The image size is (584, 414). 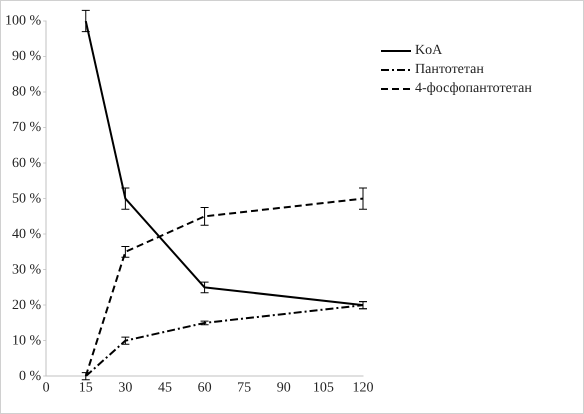 I want to click on x-tick-label: 30, so click(x=125, y=388).